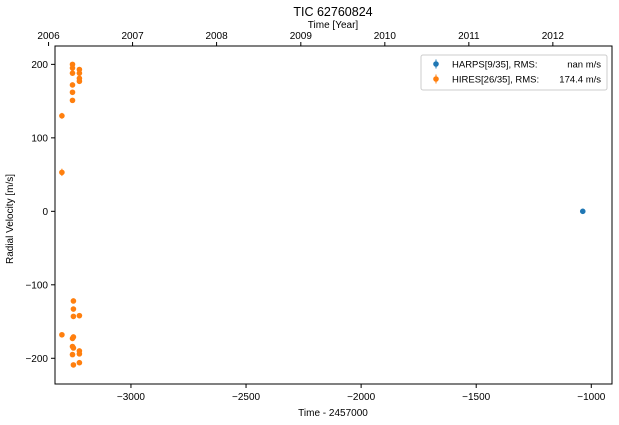 This screenshot has height=425, width=619. Describe the element at coordinates (469, 36) in the screenshot. I see `top-x-tick-label: 2011` at that location.